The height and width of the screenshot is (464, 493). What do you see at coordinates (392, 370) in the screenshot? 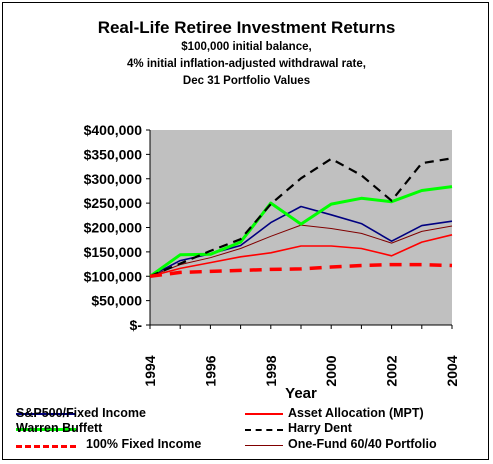
I see `x-tick-label: 2002` at bounding box center [392, 370].